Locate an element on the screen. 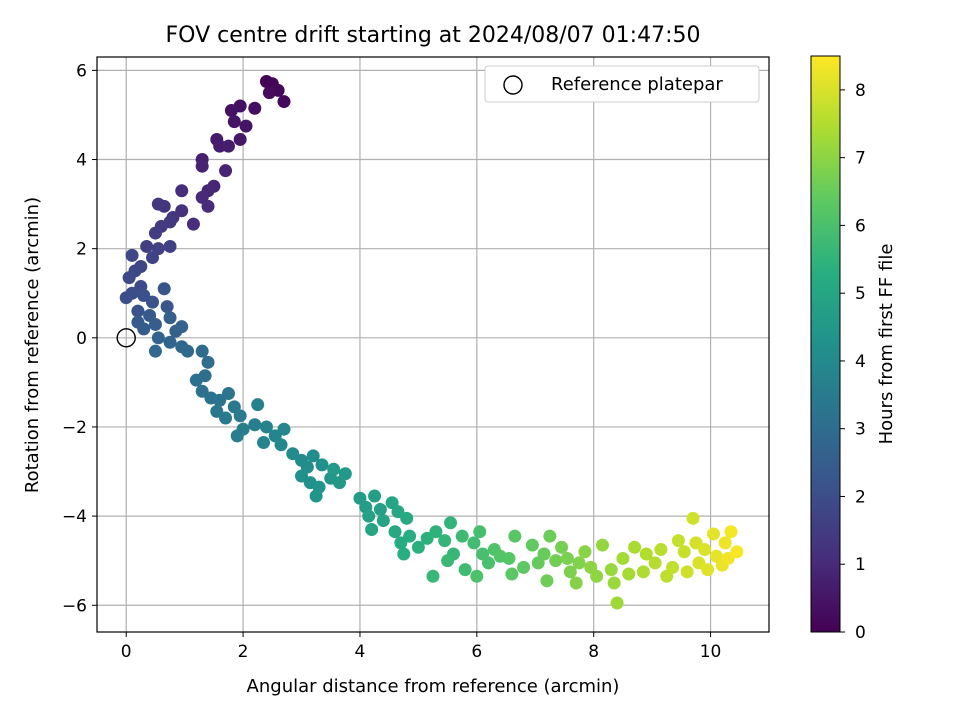 Image resolution: width=960 pixels, height=720 pixels. legend-label: Reference platepar is located at coordinates (637, 84).